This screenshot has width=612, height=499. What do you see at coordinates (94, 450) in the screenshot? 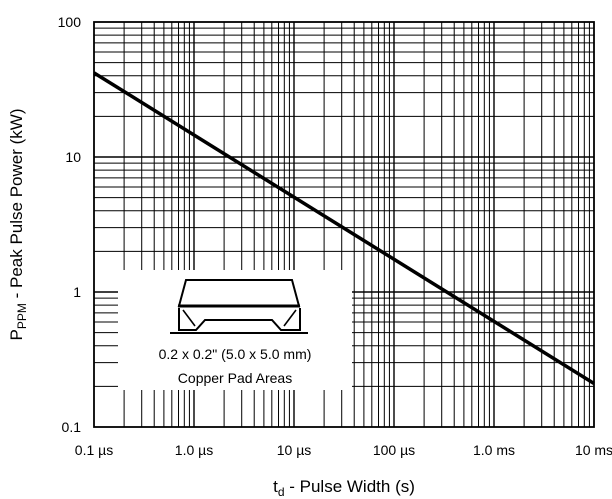
I see `x-tick-label: 0.1 µs` at bounding box center [94, 450].